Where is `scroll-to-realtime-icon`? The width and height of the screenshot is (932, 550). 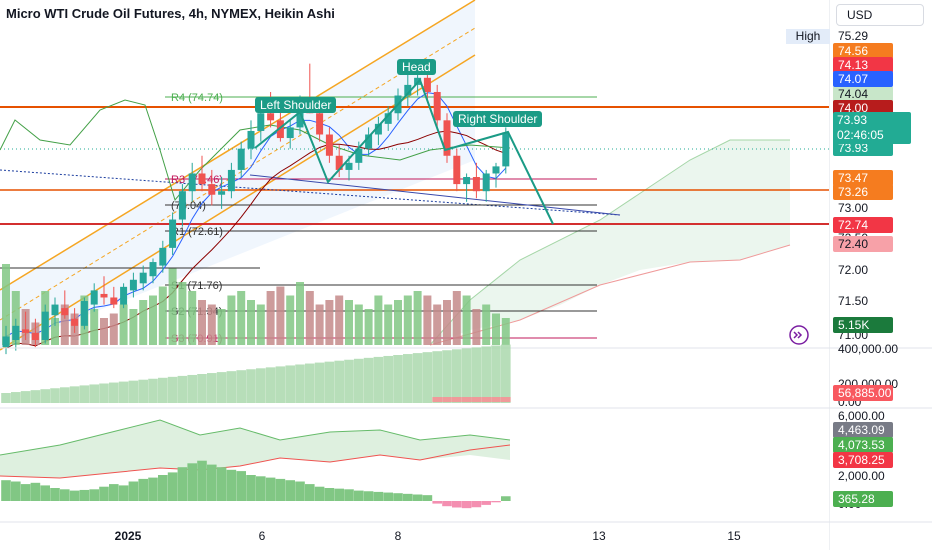 scroll-to-realtime-icon is located at coordinates (799, 335).